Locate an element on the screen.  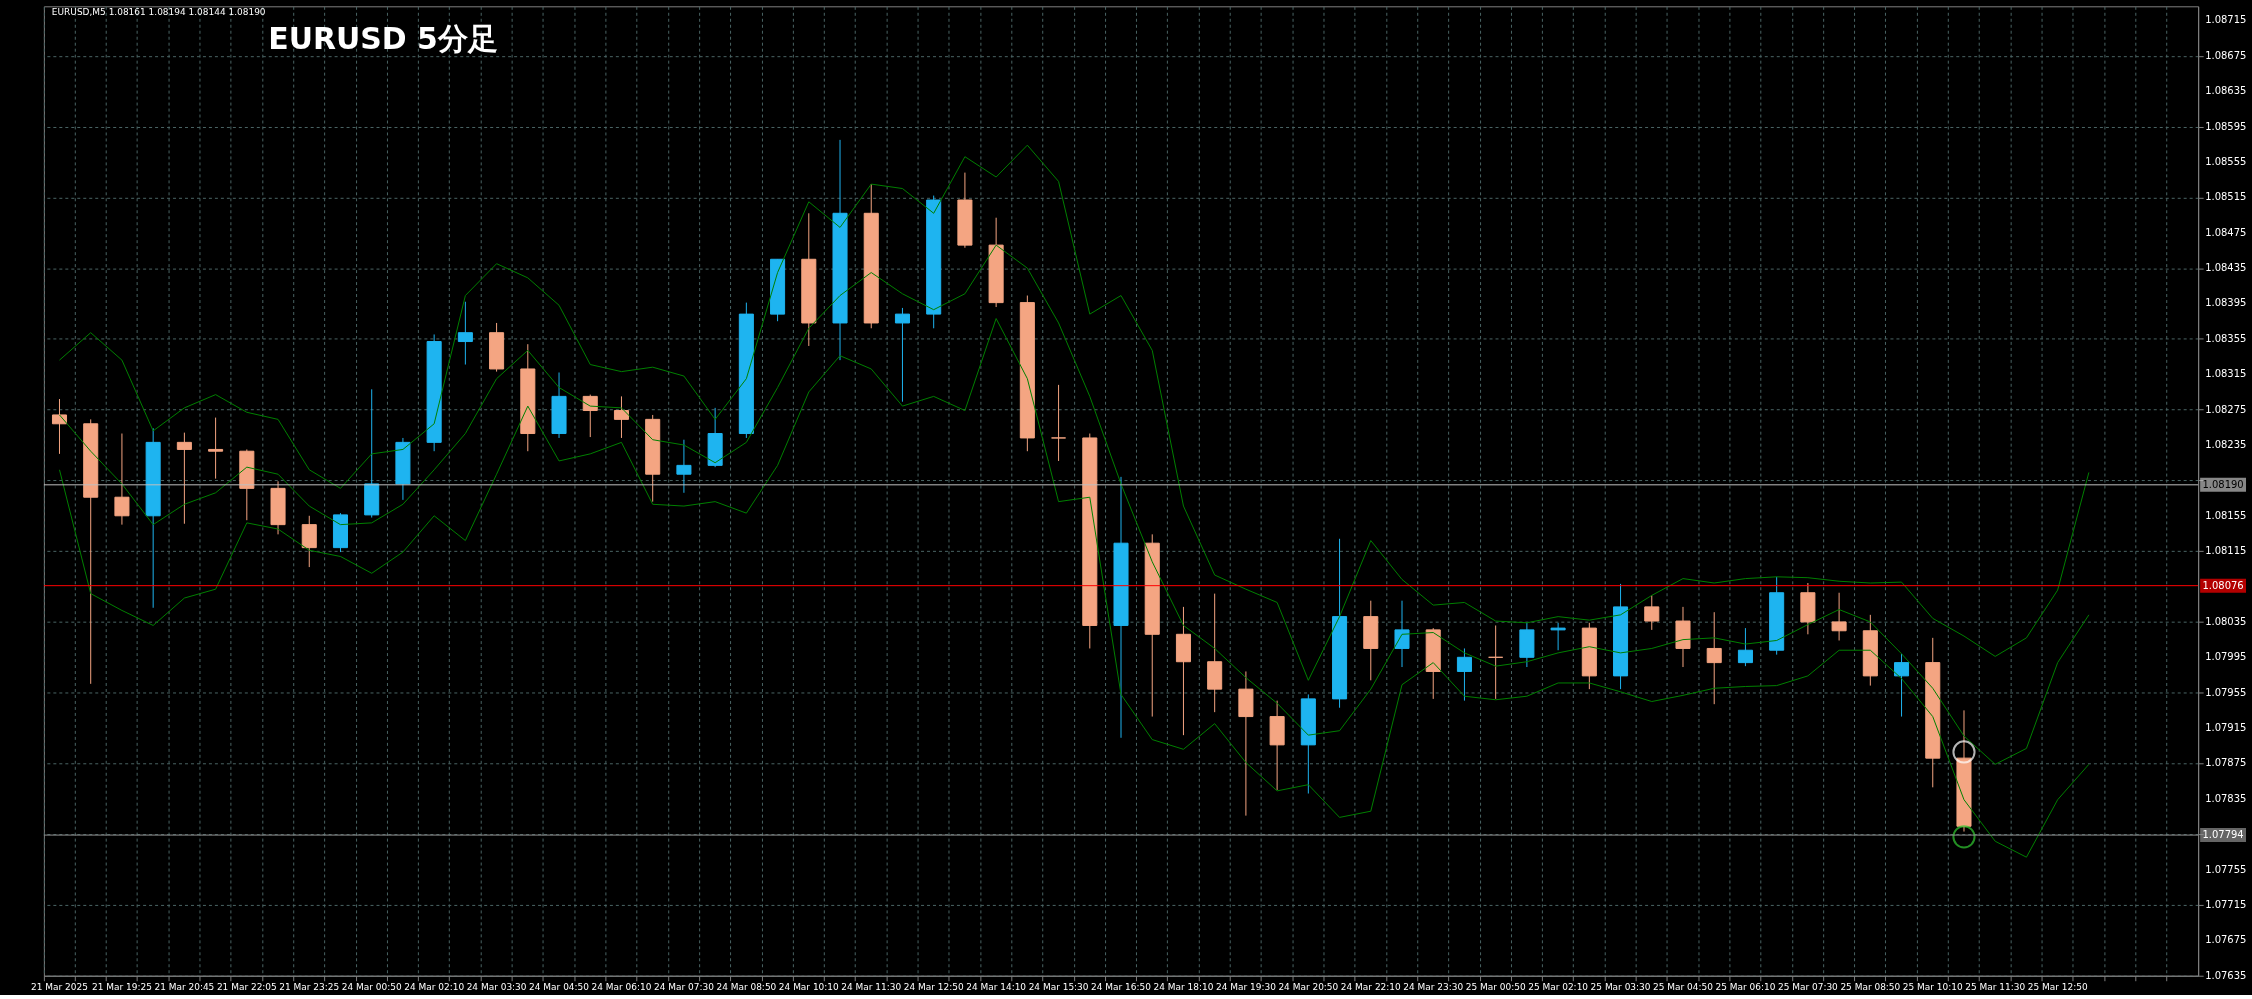
x-tick-label: 24 Mar 12:50 is located at coordinates (933, 987).